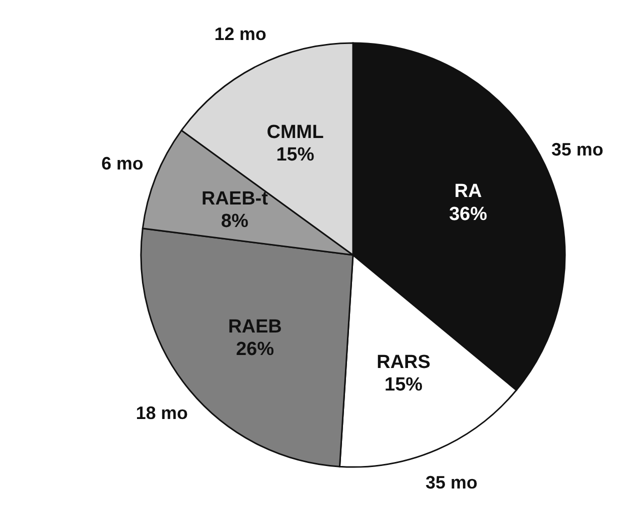 Image resolution: width=634 pixels, height=519 pixels. Describe the element at coordinates (403, 362) in the screenshot. I see `slice-label: RARS` at that location.